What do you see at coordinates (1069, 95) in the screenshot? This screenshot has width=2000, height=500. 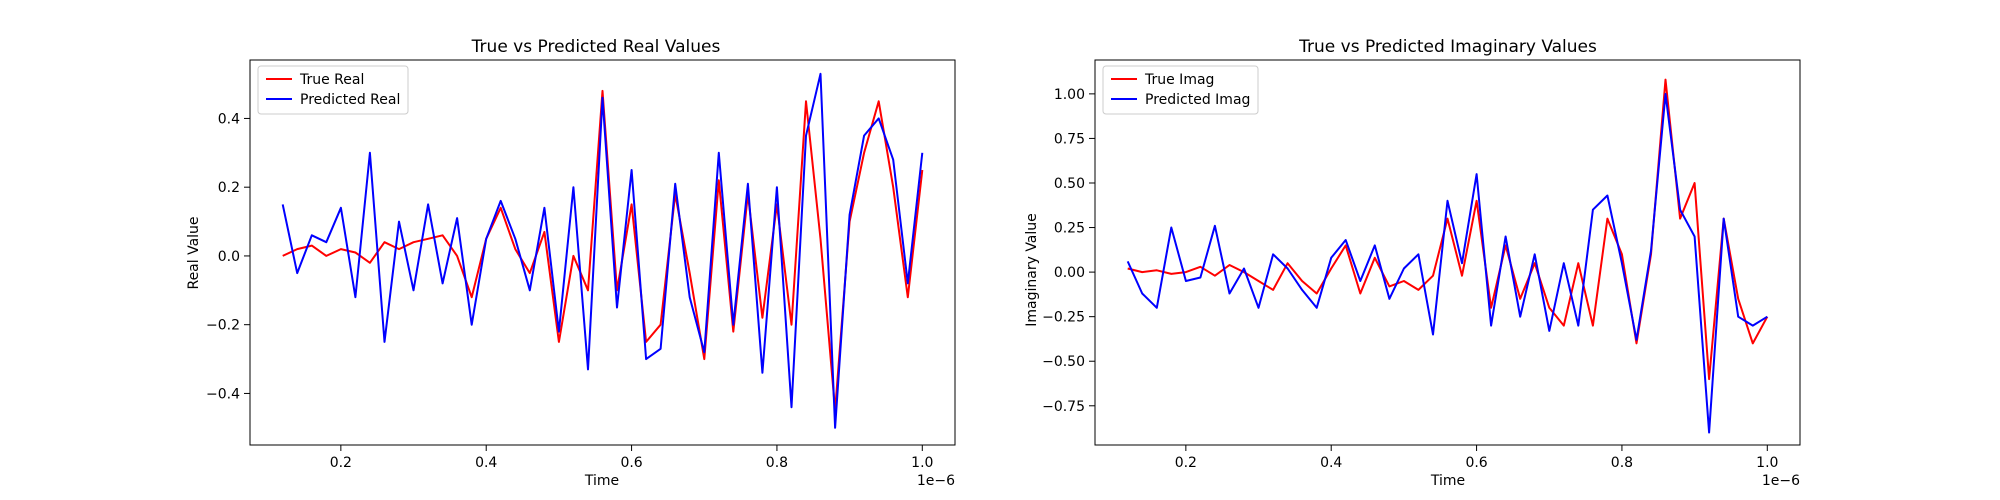 I see `y-tick-label: 1.00` at bounding box center [1069, 95].